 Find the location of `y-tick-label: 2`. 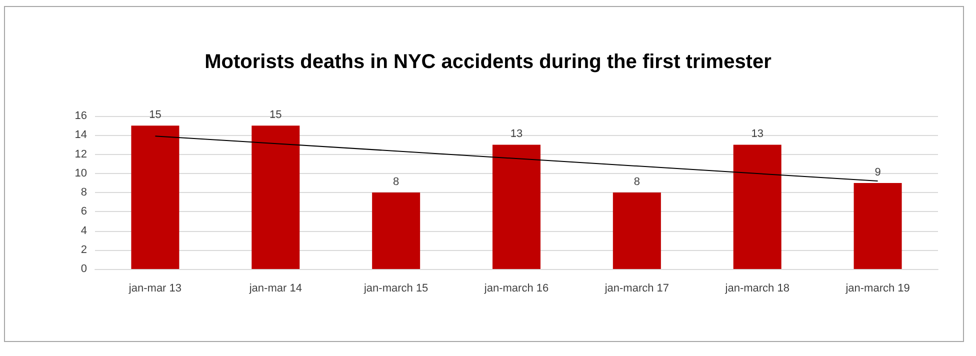

y-tick-label: 2 is located at coordinates (83, 250).